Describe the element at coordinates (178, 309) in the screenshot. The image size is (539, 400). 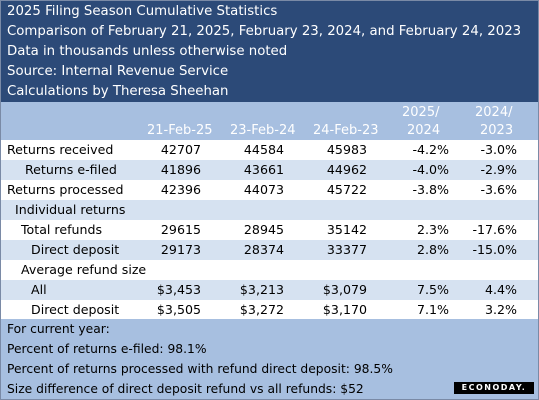
I see `cell-2025: $3,505` at that location.